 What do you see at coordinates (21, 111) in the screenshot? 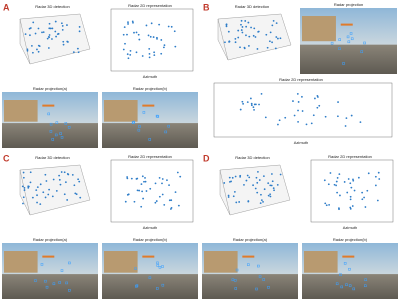
I see `building` at bounding box center [21, 111].